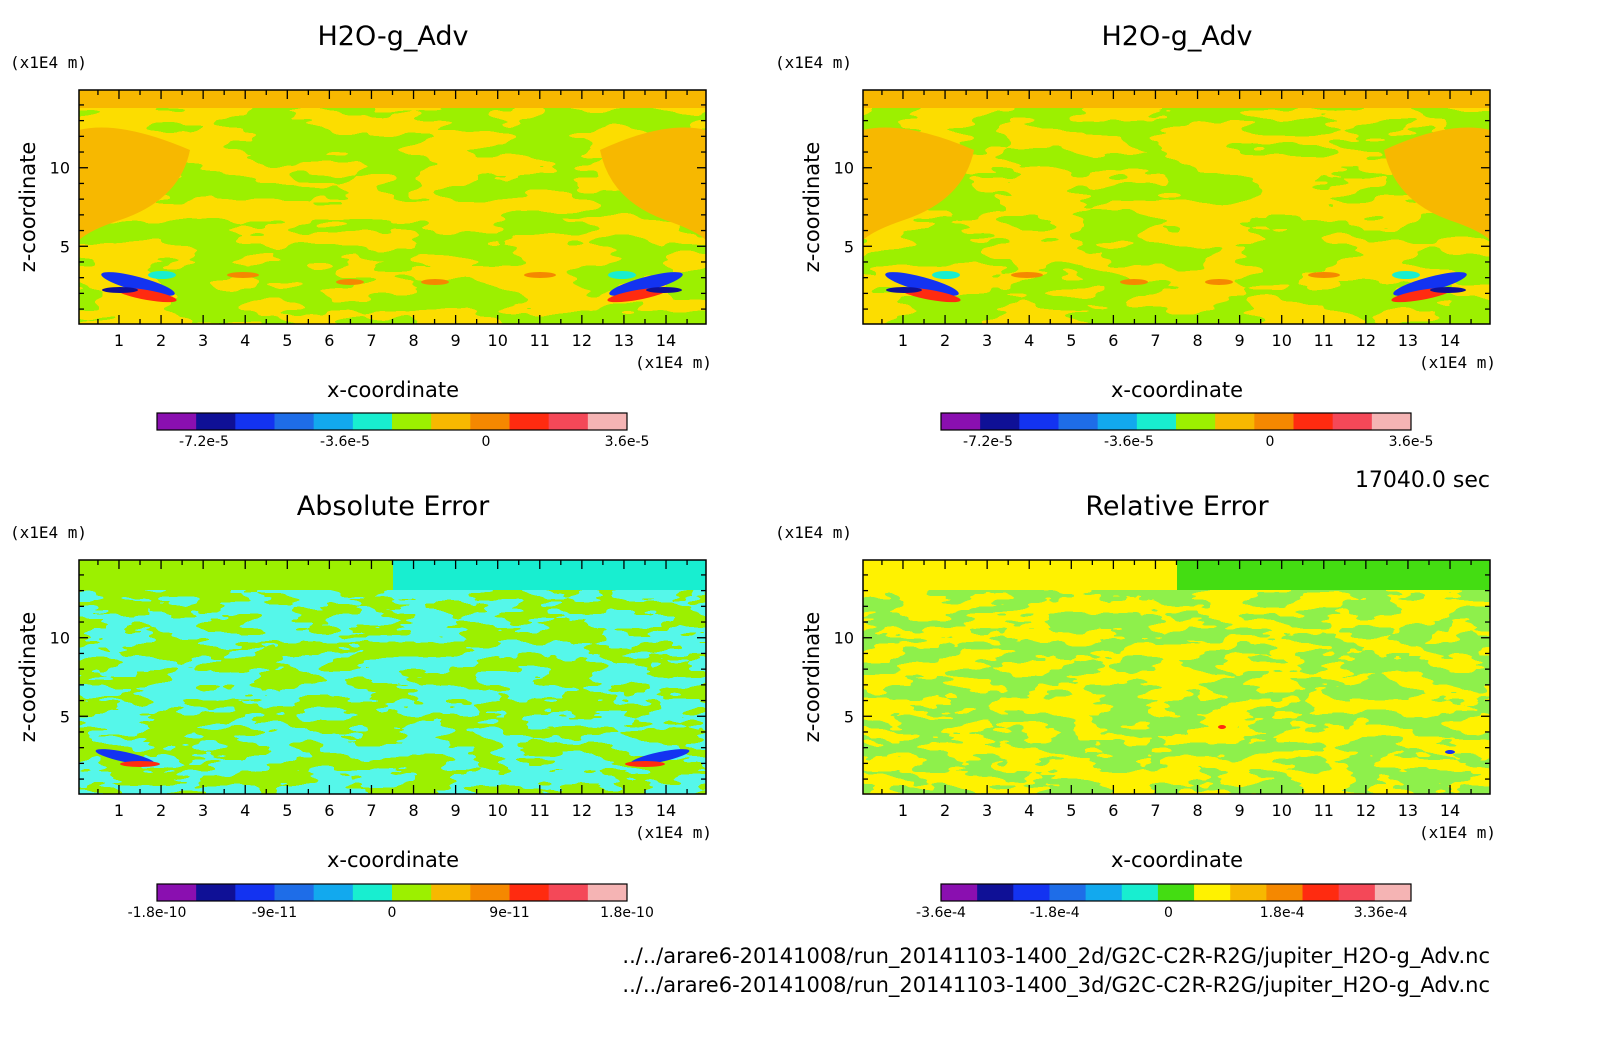 Image resolution: width=1604 pixels, height=1054 pixels. What do you see at coordinates (1177, 506) in the screenshot?
I see `panel-title: Relative Error` at bounding box center [1177, 506].